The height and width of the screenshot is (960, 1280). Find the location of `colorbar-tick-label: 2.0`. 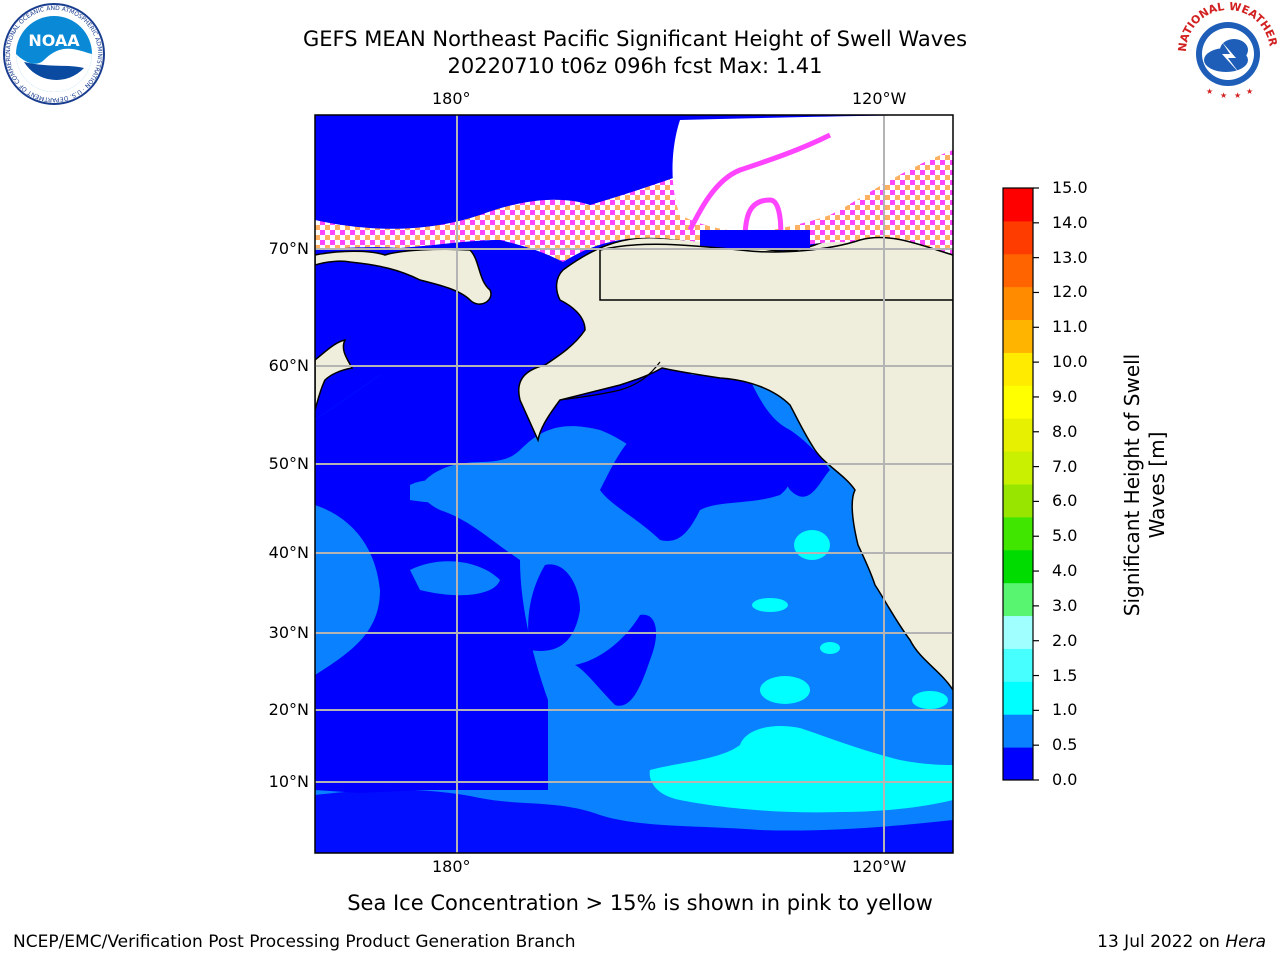

colorbar-tick-label: 2.0 is located at coordinates (1065, 640).